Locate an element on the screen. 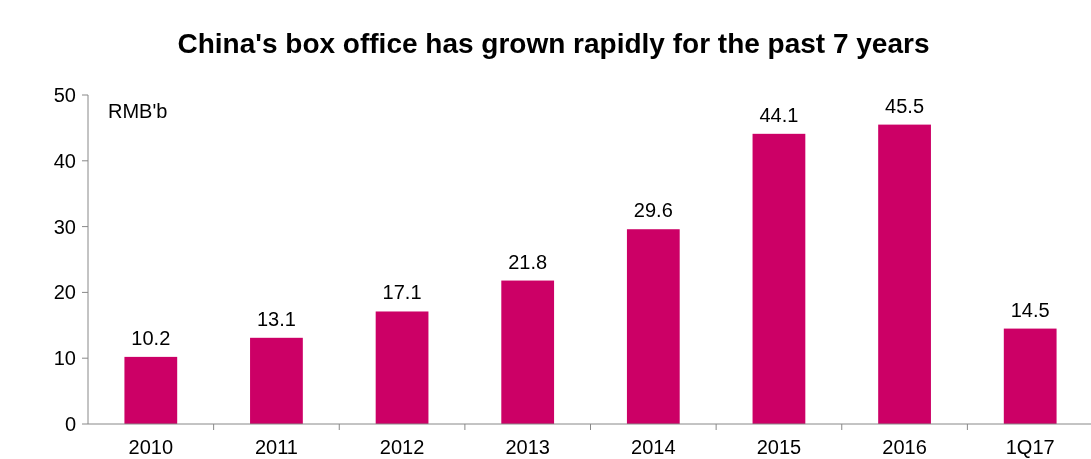  data-label: 10.2 is located at coordinates (151, 337).